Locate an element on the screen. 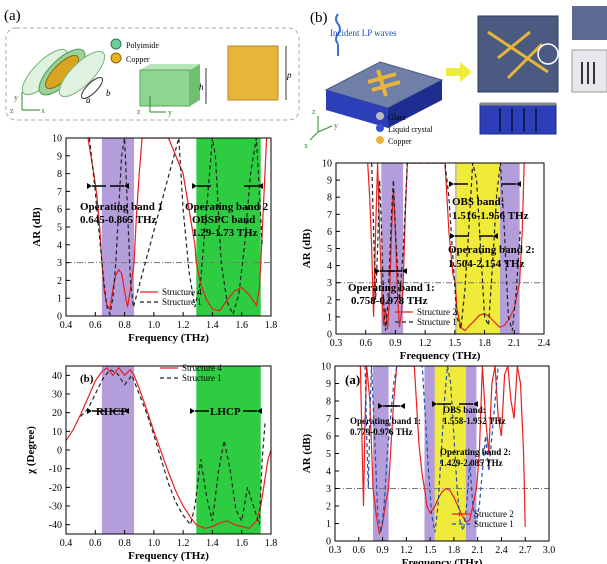 The width and height of the screenshot is (607, 564). y-tick-label: -30 is located at coordinates (55, 507).